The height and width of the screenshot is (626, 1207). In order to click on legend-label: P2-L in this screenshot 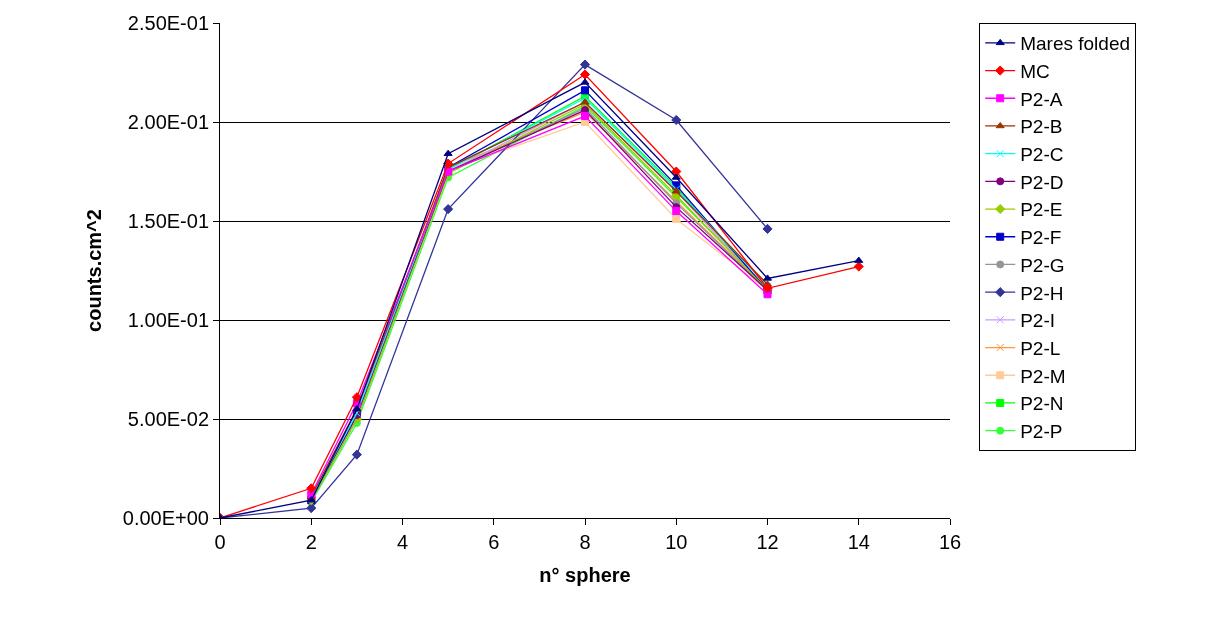, I will do `click(1040, 348)`.